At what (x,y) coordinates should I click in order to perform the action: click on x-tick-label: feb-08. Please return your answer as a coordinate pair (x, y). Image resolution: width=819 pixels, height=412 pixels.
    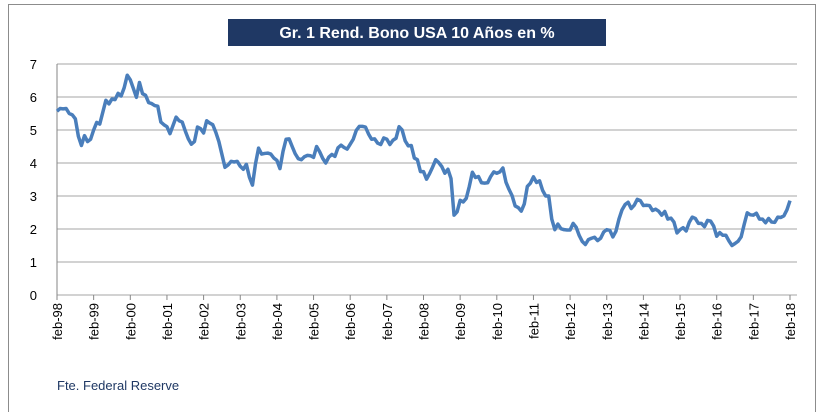
    Looking at the image, I should click on (424, 321).